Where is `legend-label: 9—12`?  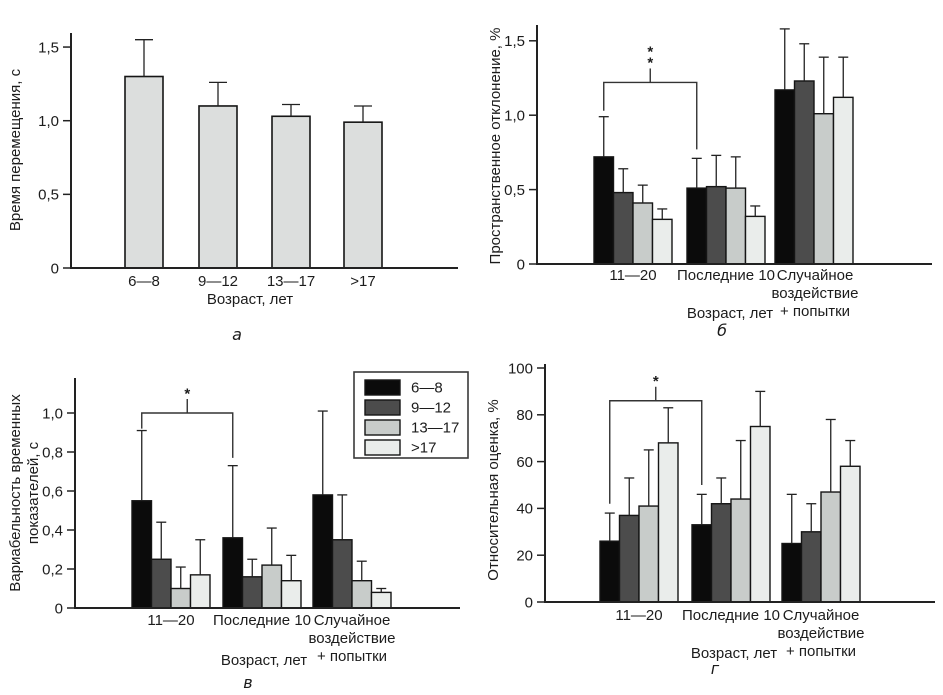 legend-label: 9—12 is located at coordinates (431, 408).